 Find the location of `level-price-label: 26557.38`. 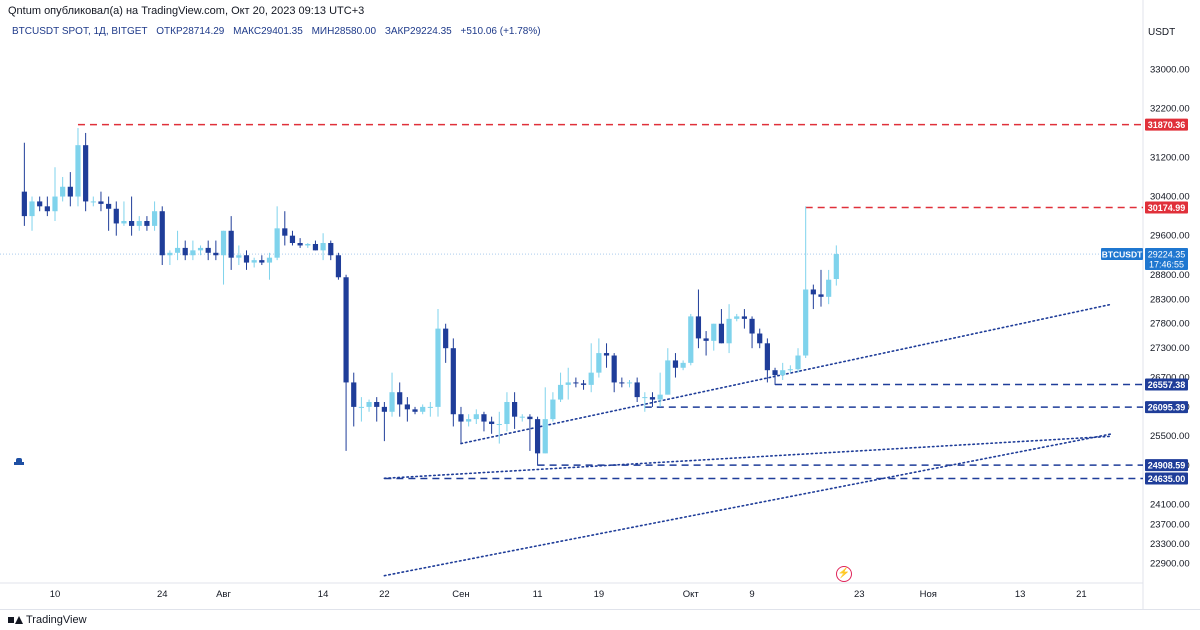

level-price-label: 26557.38 is located at coordinates (1167, 385).